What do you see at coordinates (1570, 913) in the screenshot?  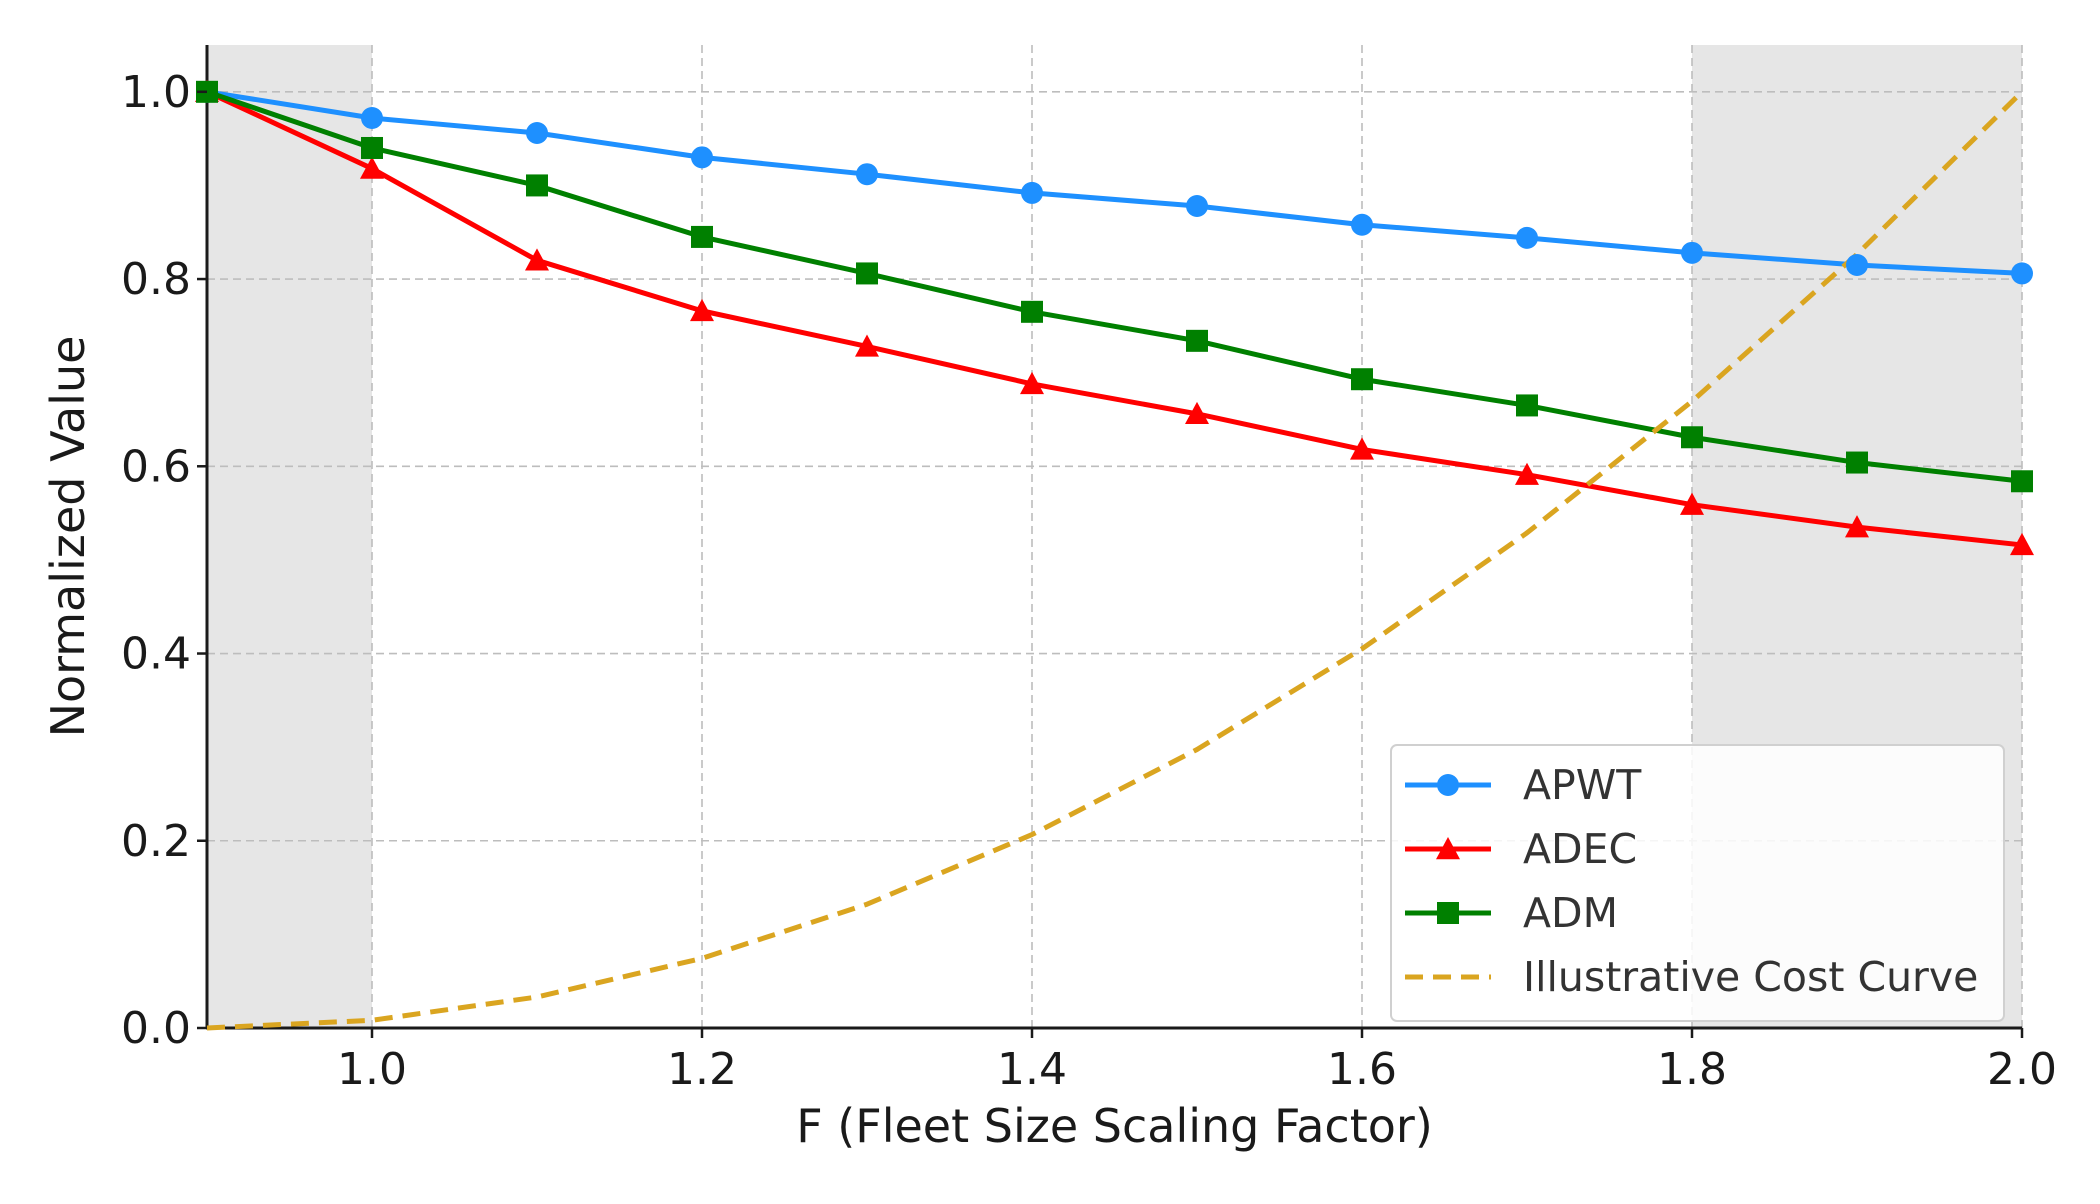 I see `legend-label-adm: ADM` at bounding box center [1570, 913].